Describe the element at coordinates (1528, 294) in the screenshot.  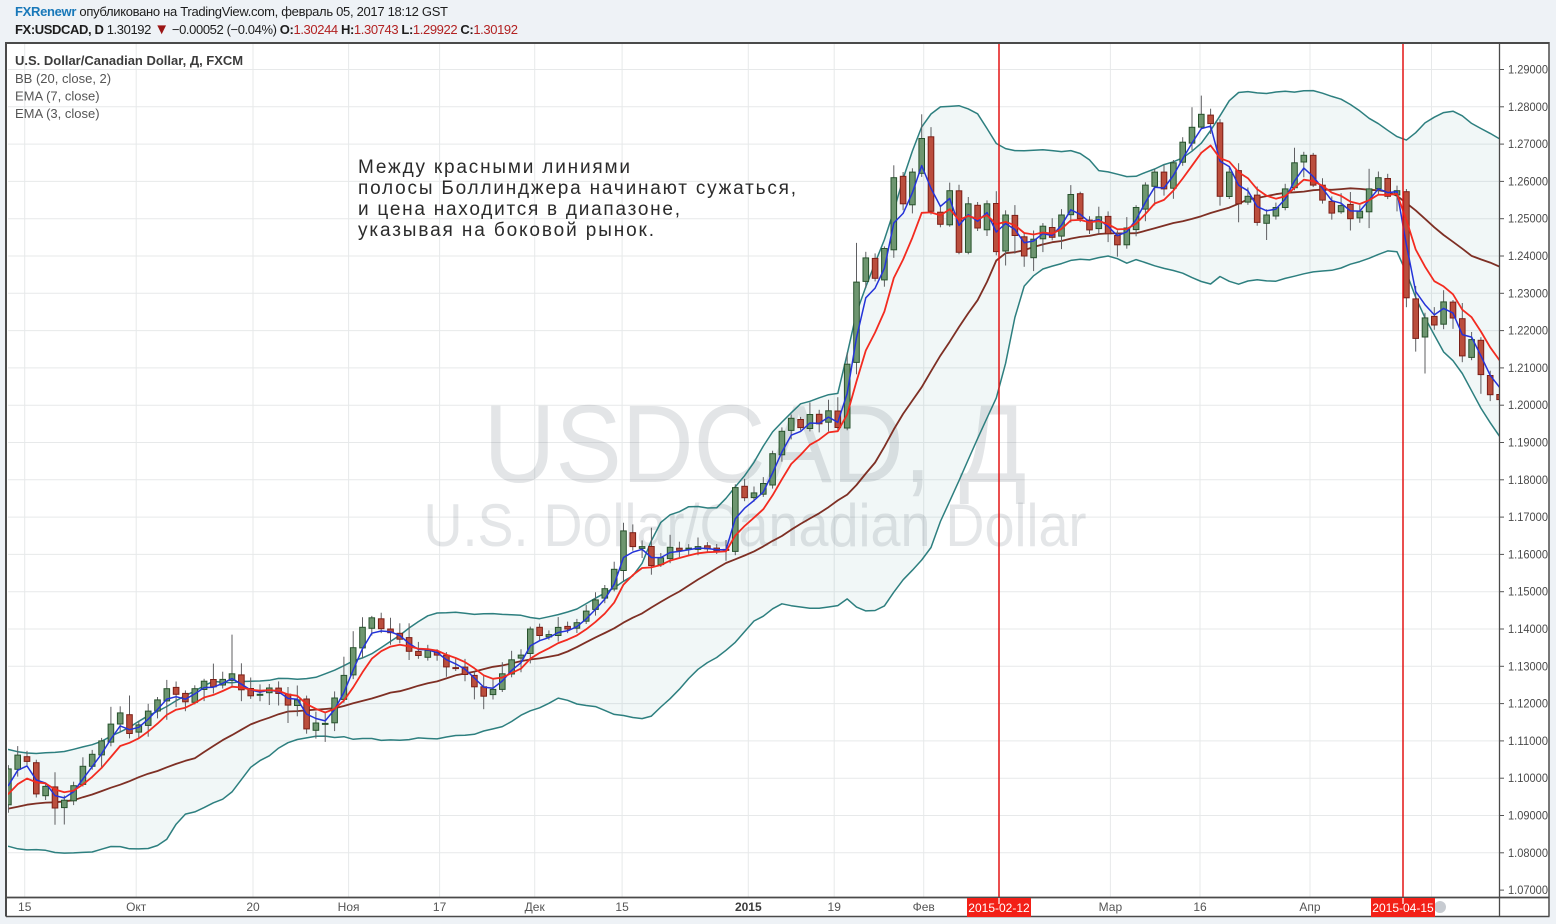
I see `svg-text: 1.23000` at that location.